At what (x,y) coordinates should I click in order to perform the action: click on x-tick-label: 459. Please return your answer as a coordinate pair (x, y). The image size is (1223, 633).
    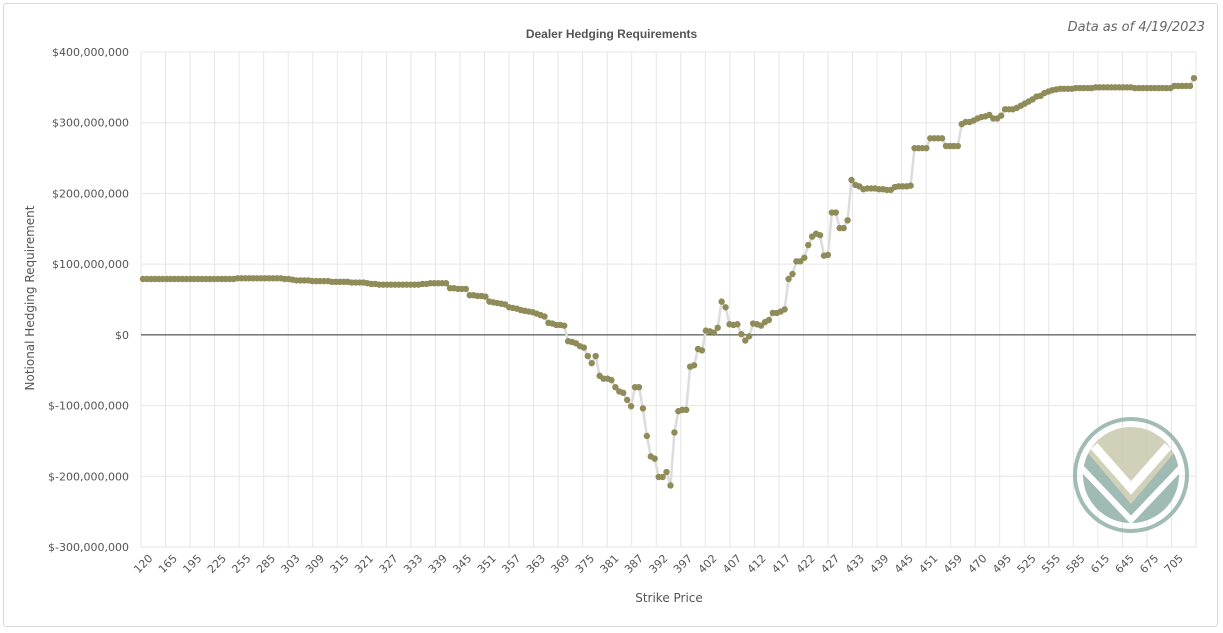
    Looking at the image, I should click on (953, 564).